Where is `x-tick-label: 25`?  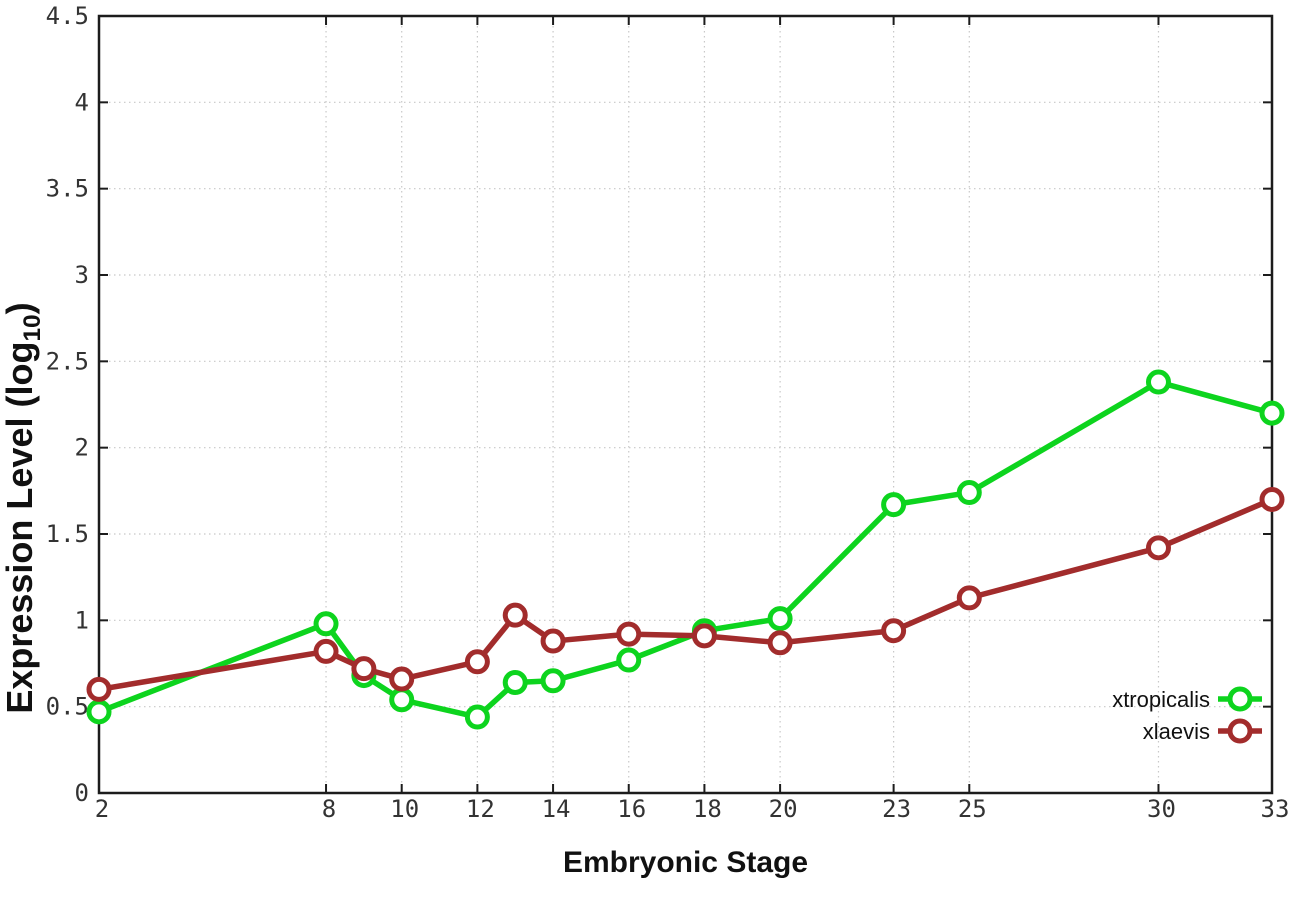 x-tick-label: 25 is located at coordinates (972, 809).